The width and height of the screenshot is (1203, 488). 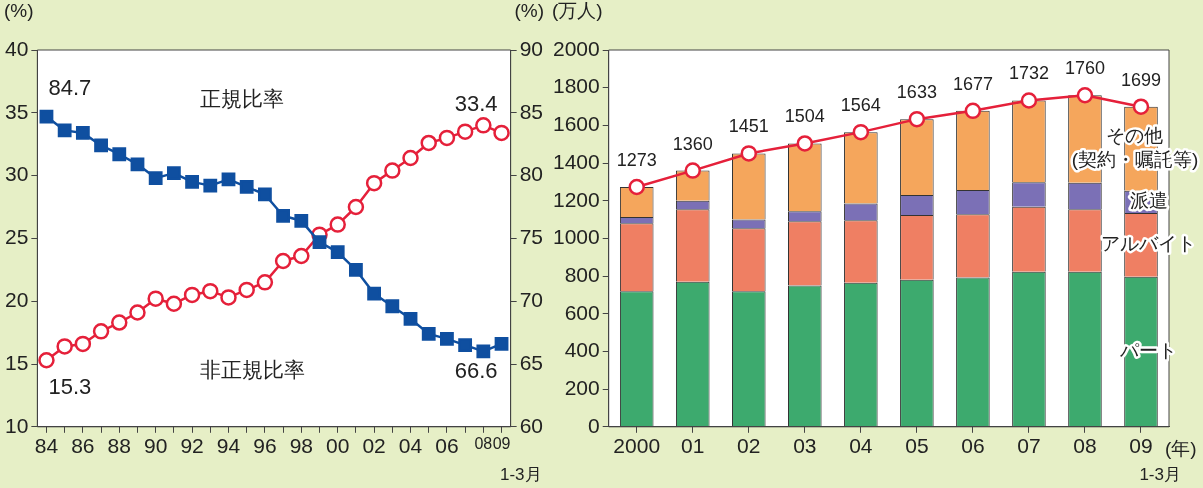 What do you see at coordinates (576, 161) in the screenshot?
I see `y-tick-label: 1400` at bounding box center [576, 161].